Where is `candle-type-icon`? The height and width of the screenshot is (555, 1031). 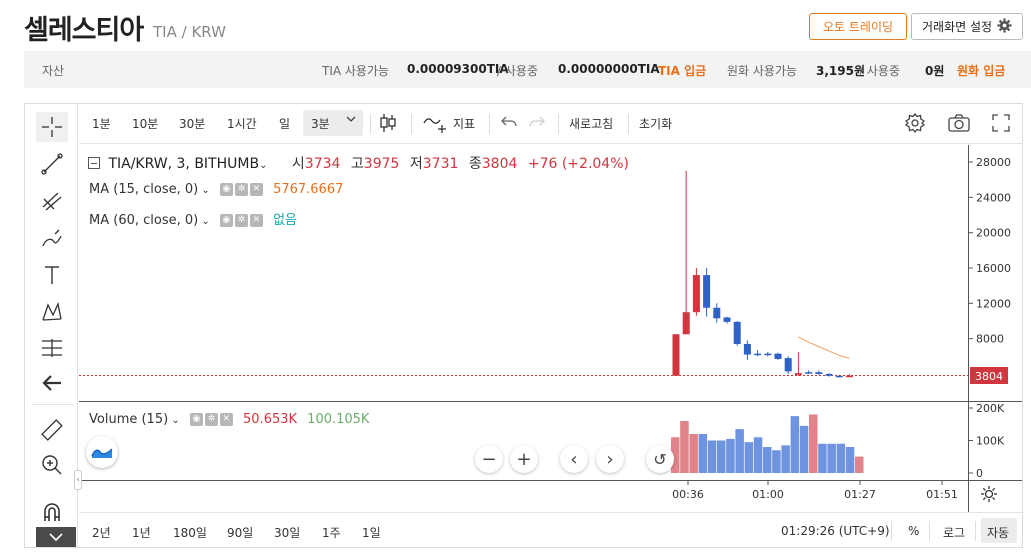 candle-type-icon is located at coordinates (388, 124).